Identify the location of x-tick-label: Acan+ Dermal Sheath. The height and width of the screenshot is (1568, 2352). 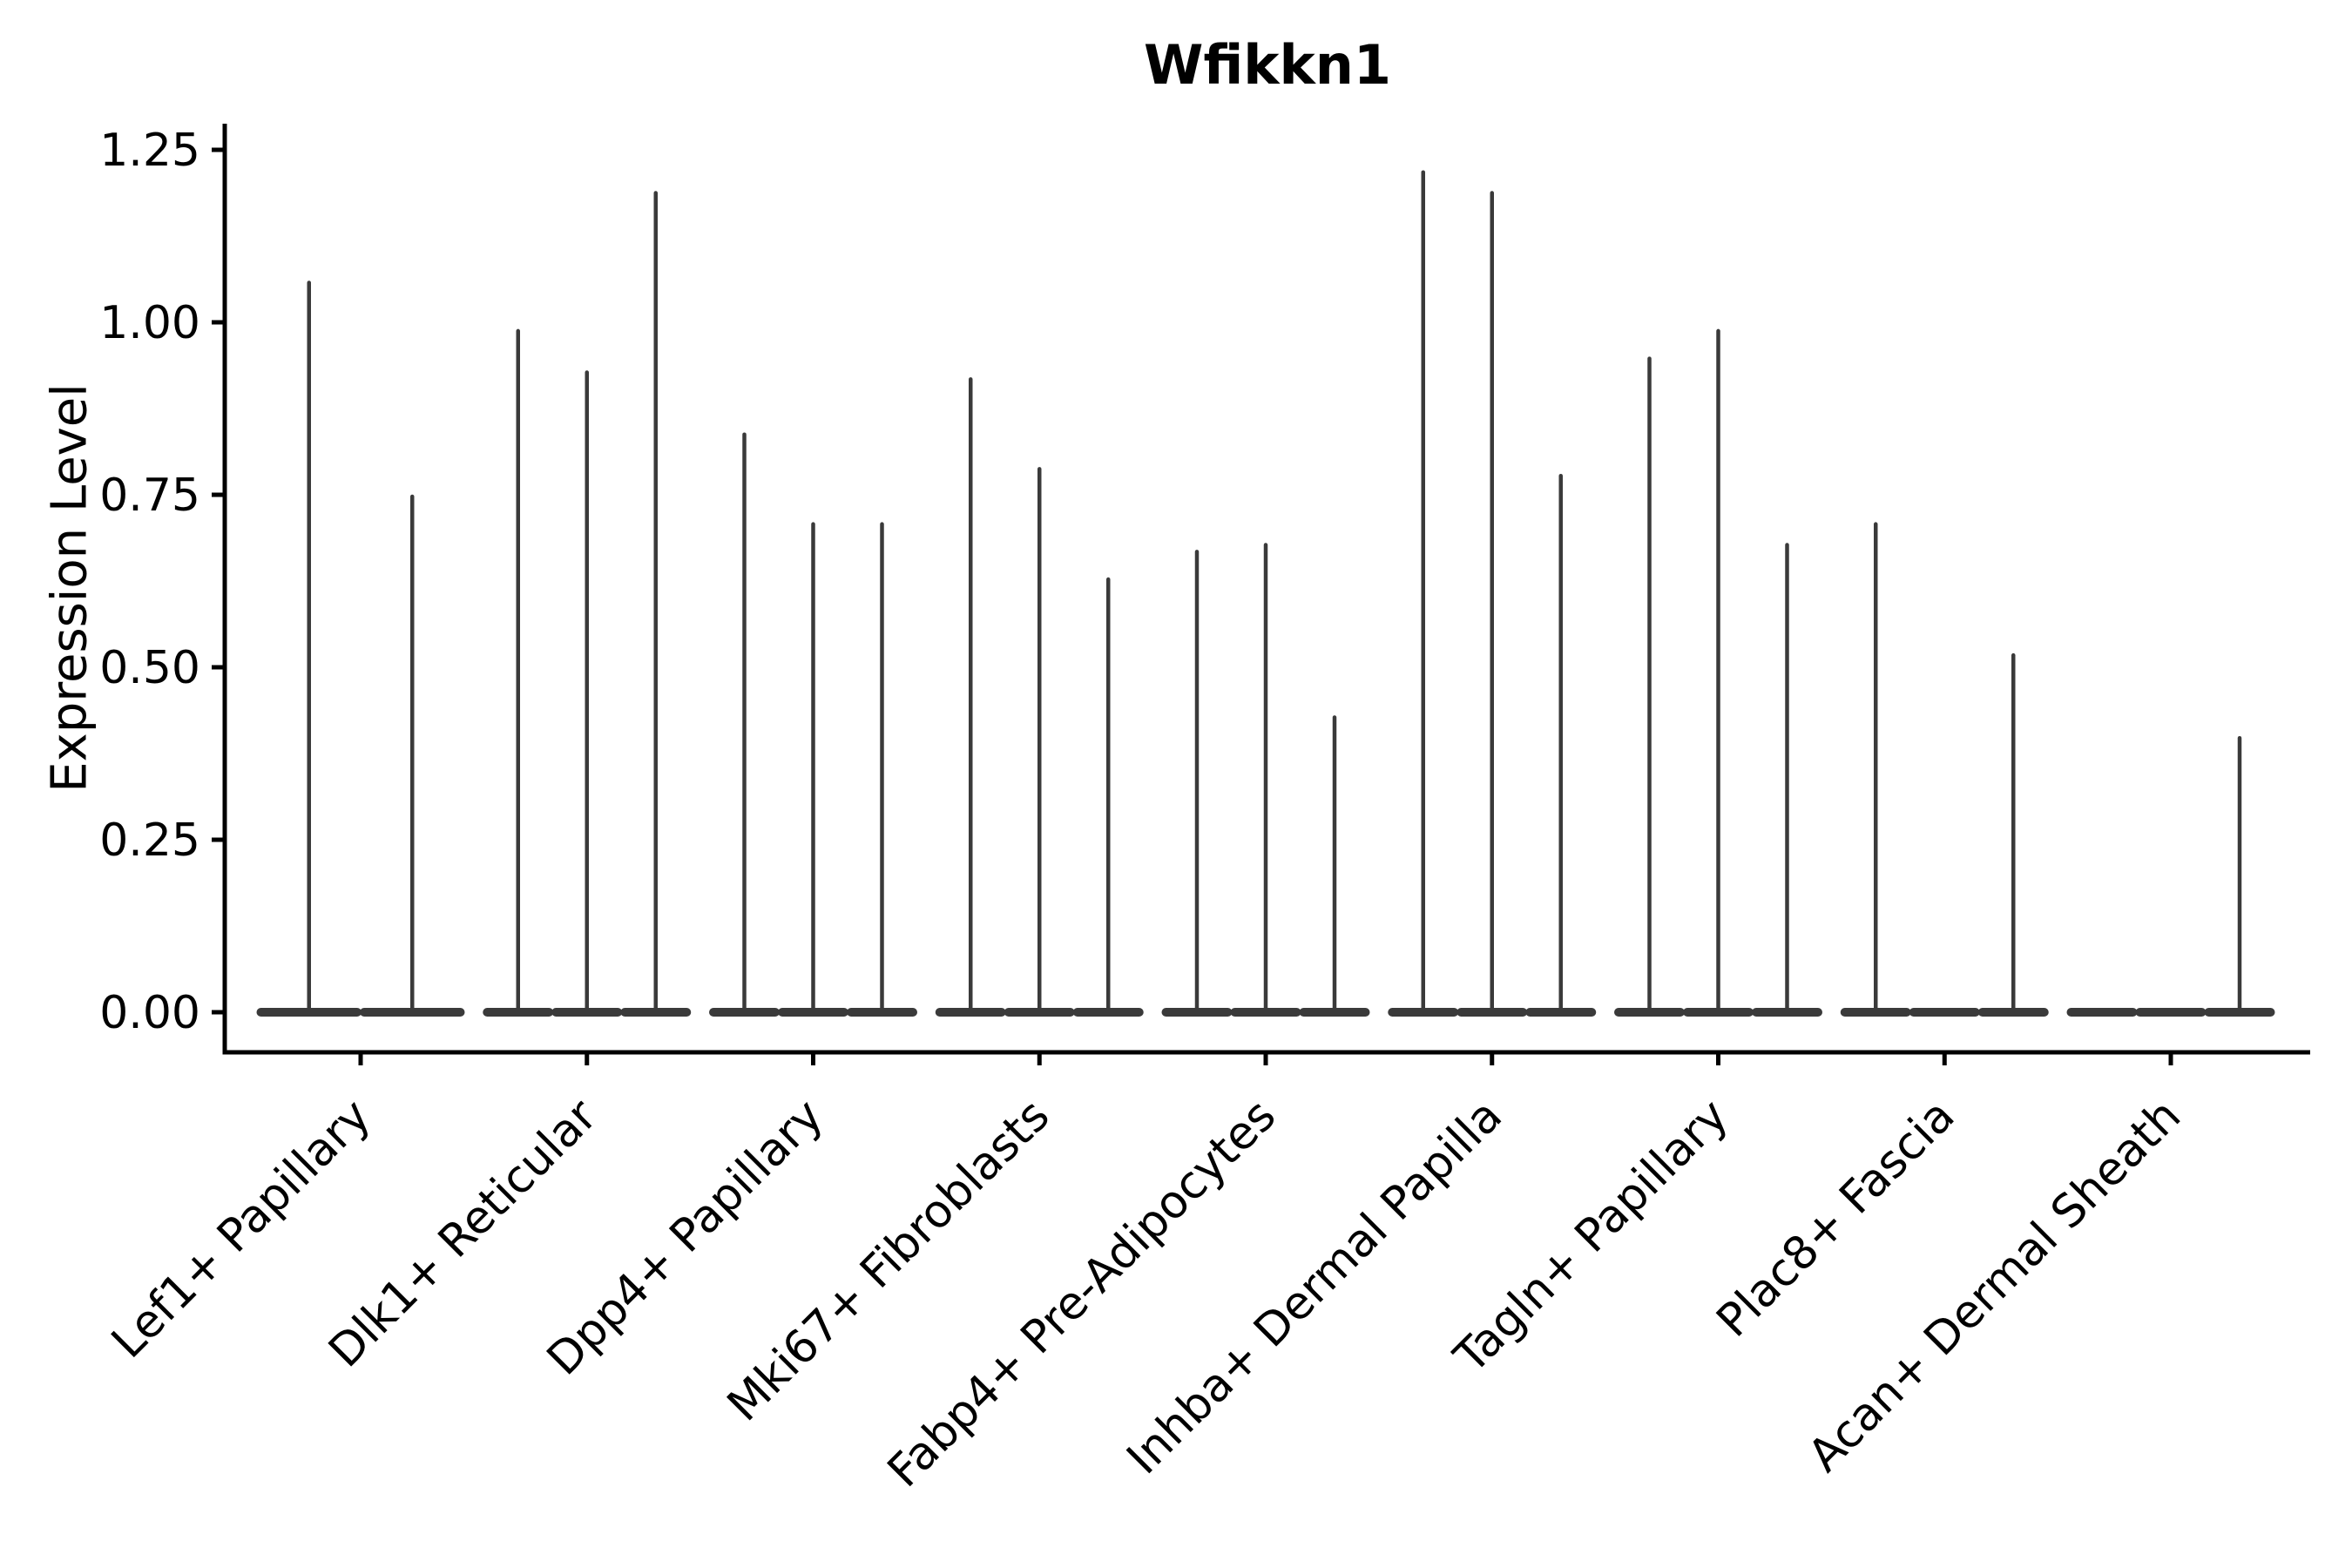
(1995, 1286).